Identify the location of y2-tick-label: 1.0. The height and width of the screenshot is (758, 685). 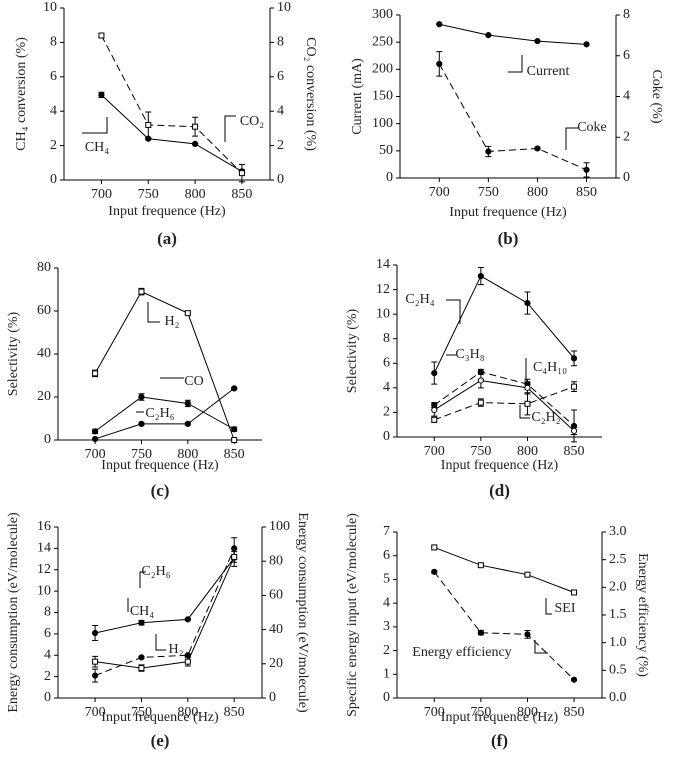
(618, 642).